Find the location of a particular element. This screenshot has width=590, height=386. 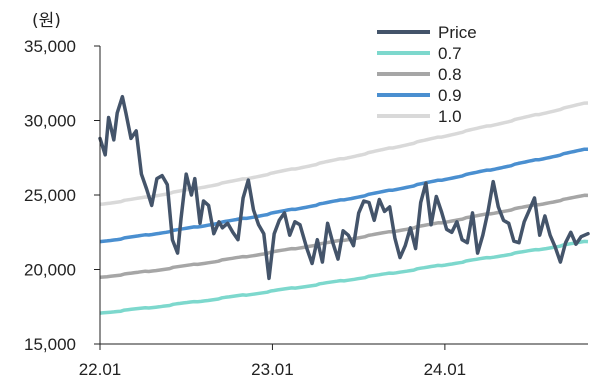

y-tick-label: 35,000 is located at coordinates (50, 46).